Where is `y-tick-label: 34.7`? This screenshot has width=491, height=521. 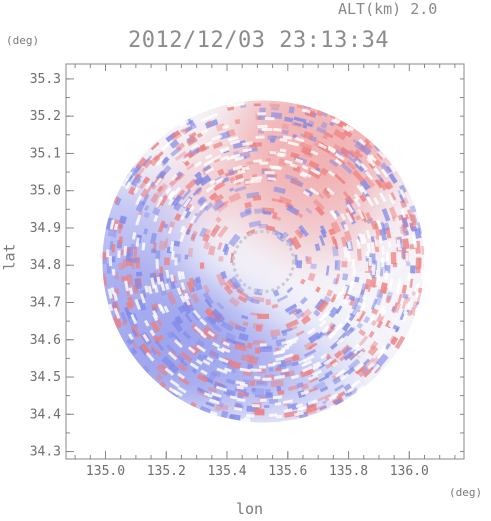
y-tick-label: 34.7 is located at coordinates (45, 302).